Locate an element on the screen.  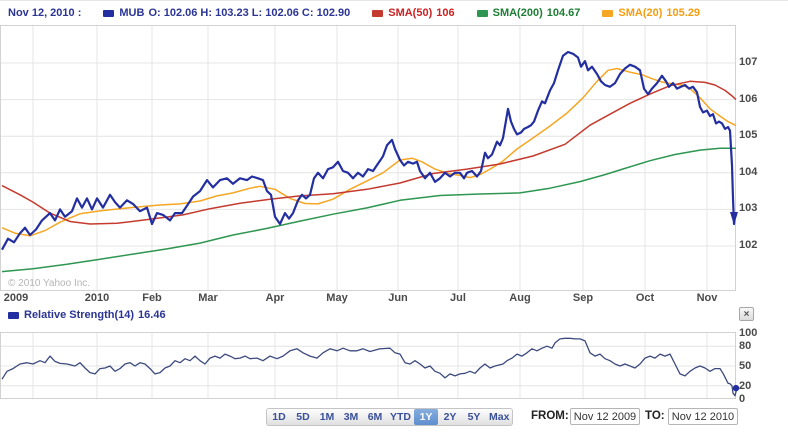
rsi-tick-label: 100 is located at coordinates (748, 333).